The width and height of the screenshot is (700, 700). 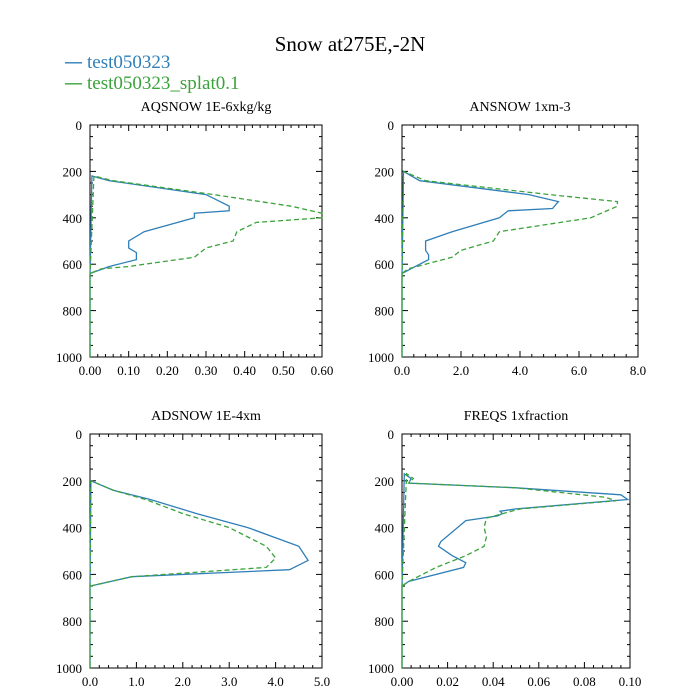 I want to click on x-tick-label: 0.06, so click(x=538, y=681).